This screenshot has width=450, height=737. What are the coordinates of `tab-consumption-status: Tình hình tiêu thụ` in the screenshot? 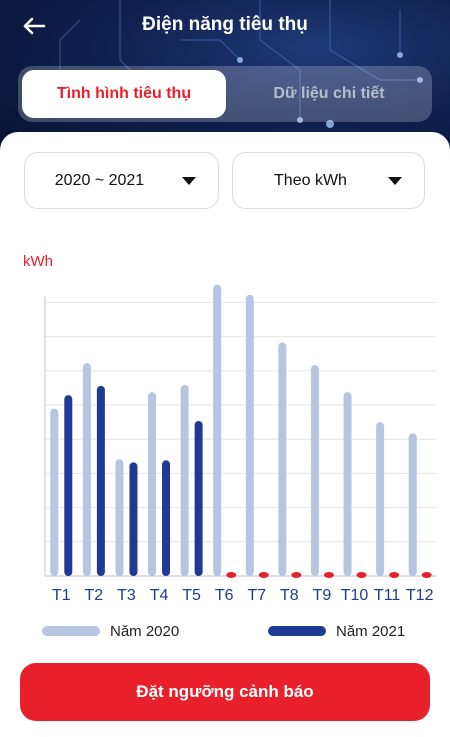 It's located at (124, 94).